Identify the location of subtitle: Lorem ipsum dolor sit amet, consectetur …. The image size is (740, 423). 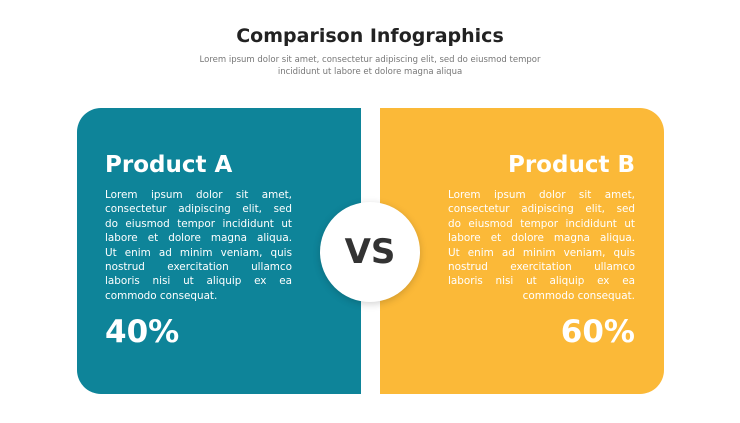
(370, 60).